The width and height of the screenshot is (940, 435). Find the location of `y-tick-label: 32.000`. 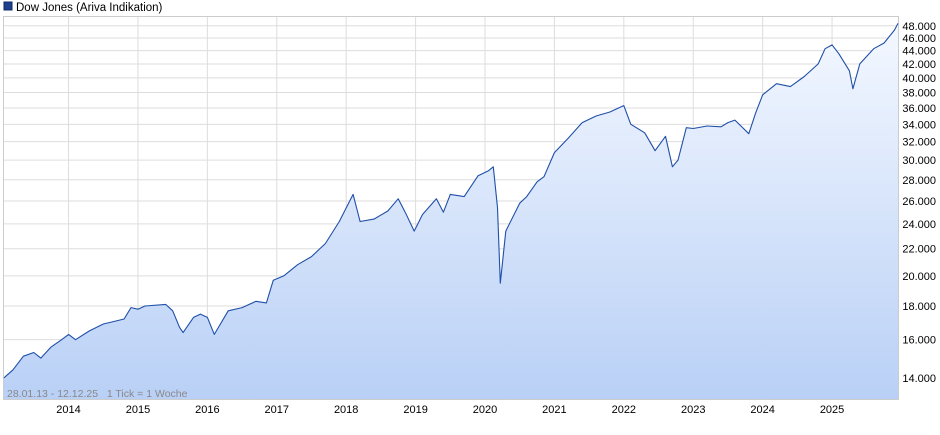

y-tick-label: 32.000 is located at coordinates (919, 143).